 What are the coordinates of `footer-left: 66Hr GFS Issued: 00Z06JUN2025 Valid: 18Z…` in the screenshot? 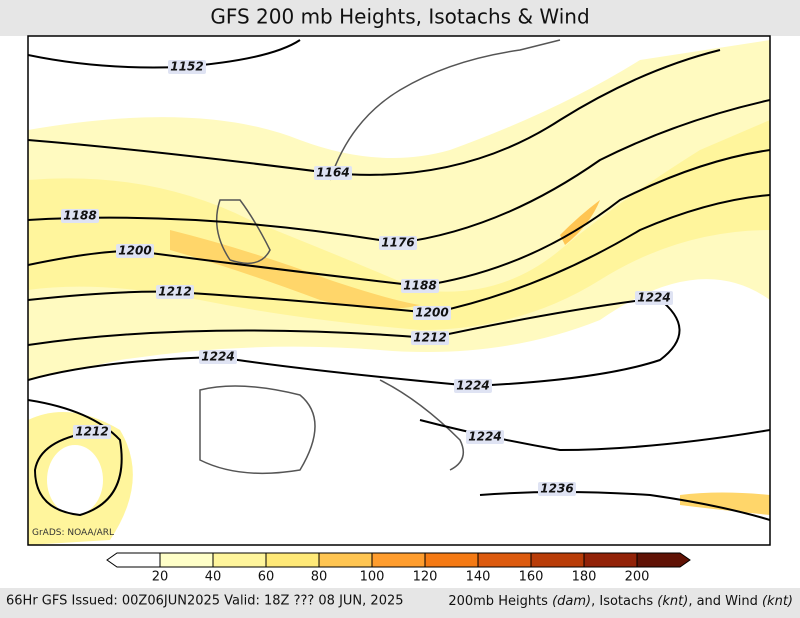 It's located at (205, 601).